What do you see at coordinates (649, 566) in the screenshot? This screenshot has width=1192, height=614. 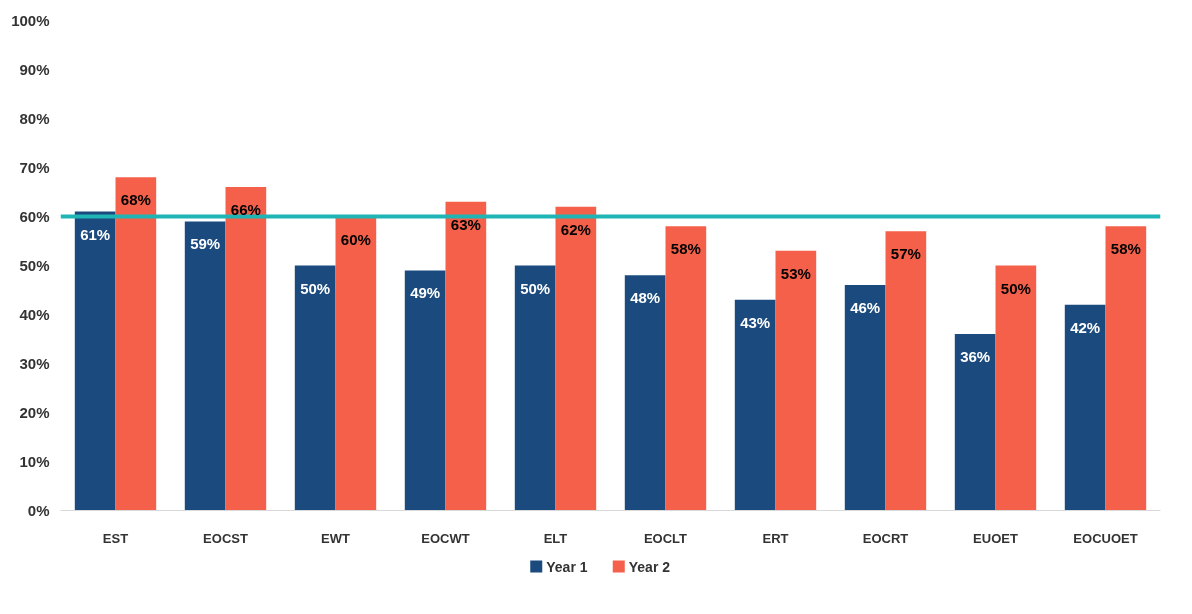 I see `legend-label: Year 2` at bounding box center [649, 566].